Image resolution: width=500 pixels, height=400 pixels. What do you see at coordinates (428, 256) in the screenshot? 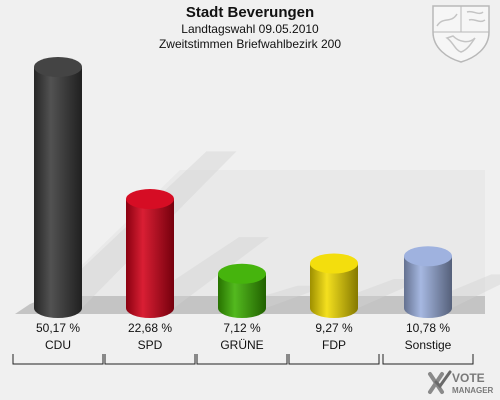
I see `bar-top-sonstige` at bounding box center [428, 256].